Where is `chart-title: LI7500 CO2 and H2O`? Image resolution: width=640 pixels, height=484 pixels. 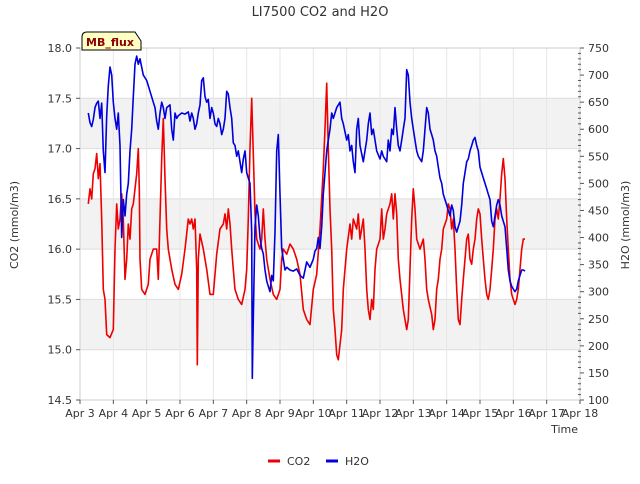
chart-title: LI7500 CO2 and H2O is located at coordinates (320, 12).